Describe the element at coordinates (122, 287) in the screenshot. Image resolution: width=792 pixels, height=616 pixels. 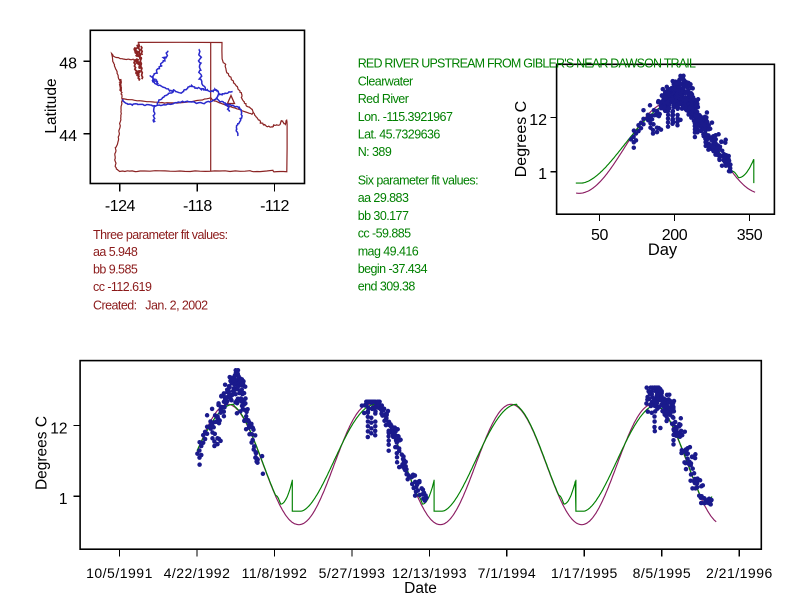
I see `svg-text: cc -112.619` at that location.